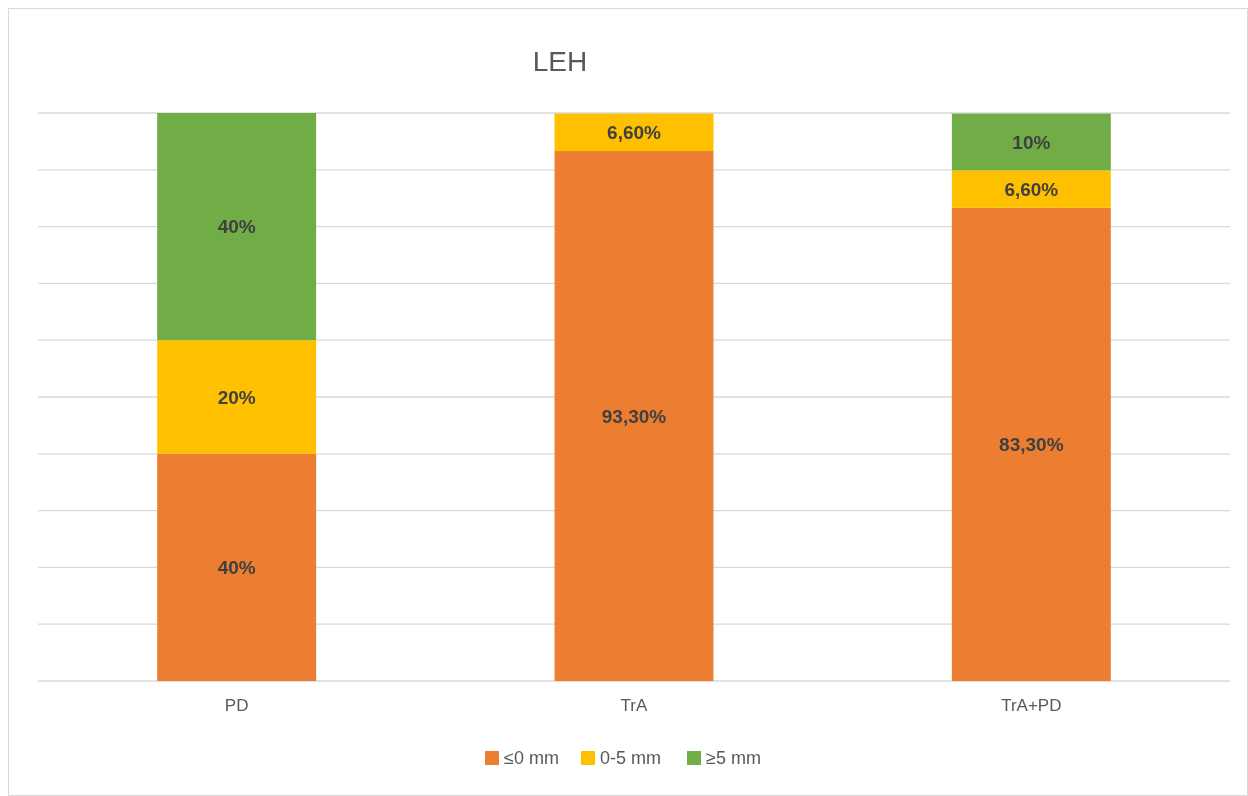 The height and width of the screenshot is (796, 1248). I want to click on data-label: 93,30%, so click(634, 416).